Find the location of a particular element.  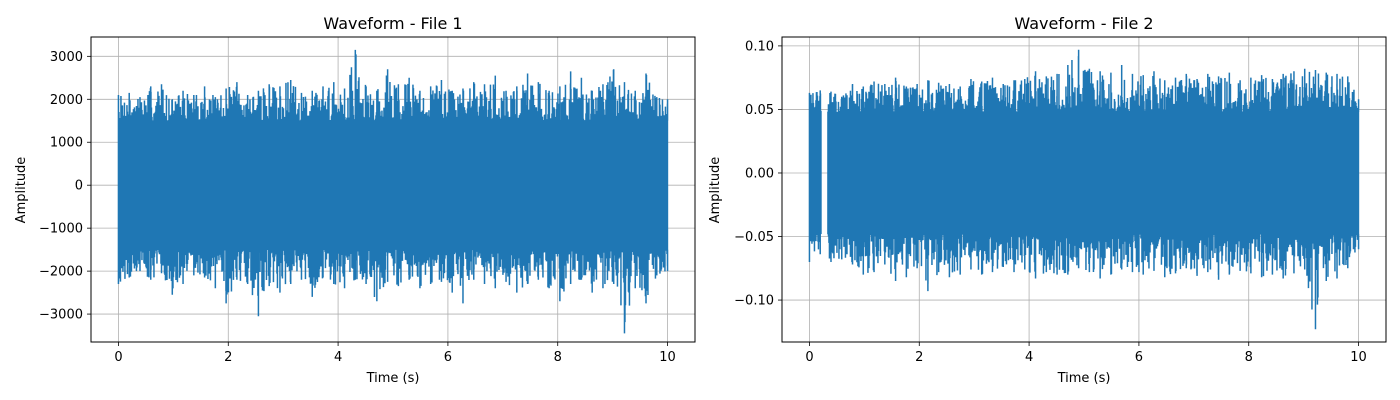

panel-2-y-ticks: −0.10 −0.05 0.00 0.05 0.10 is located at coordinates (758, 174).